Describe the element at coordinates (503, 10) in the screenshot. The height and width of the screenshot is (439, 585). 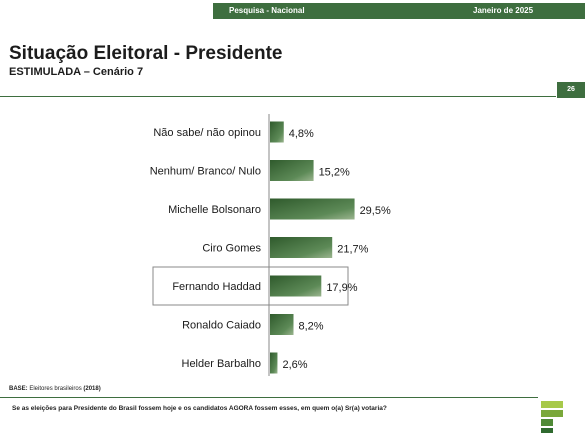
I see `date-label: Janeiro de 2025` at that location.